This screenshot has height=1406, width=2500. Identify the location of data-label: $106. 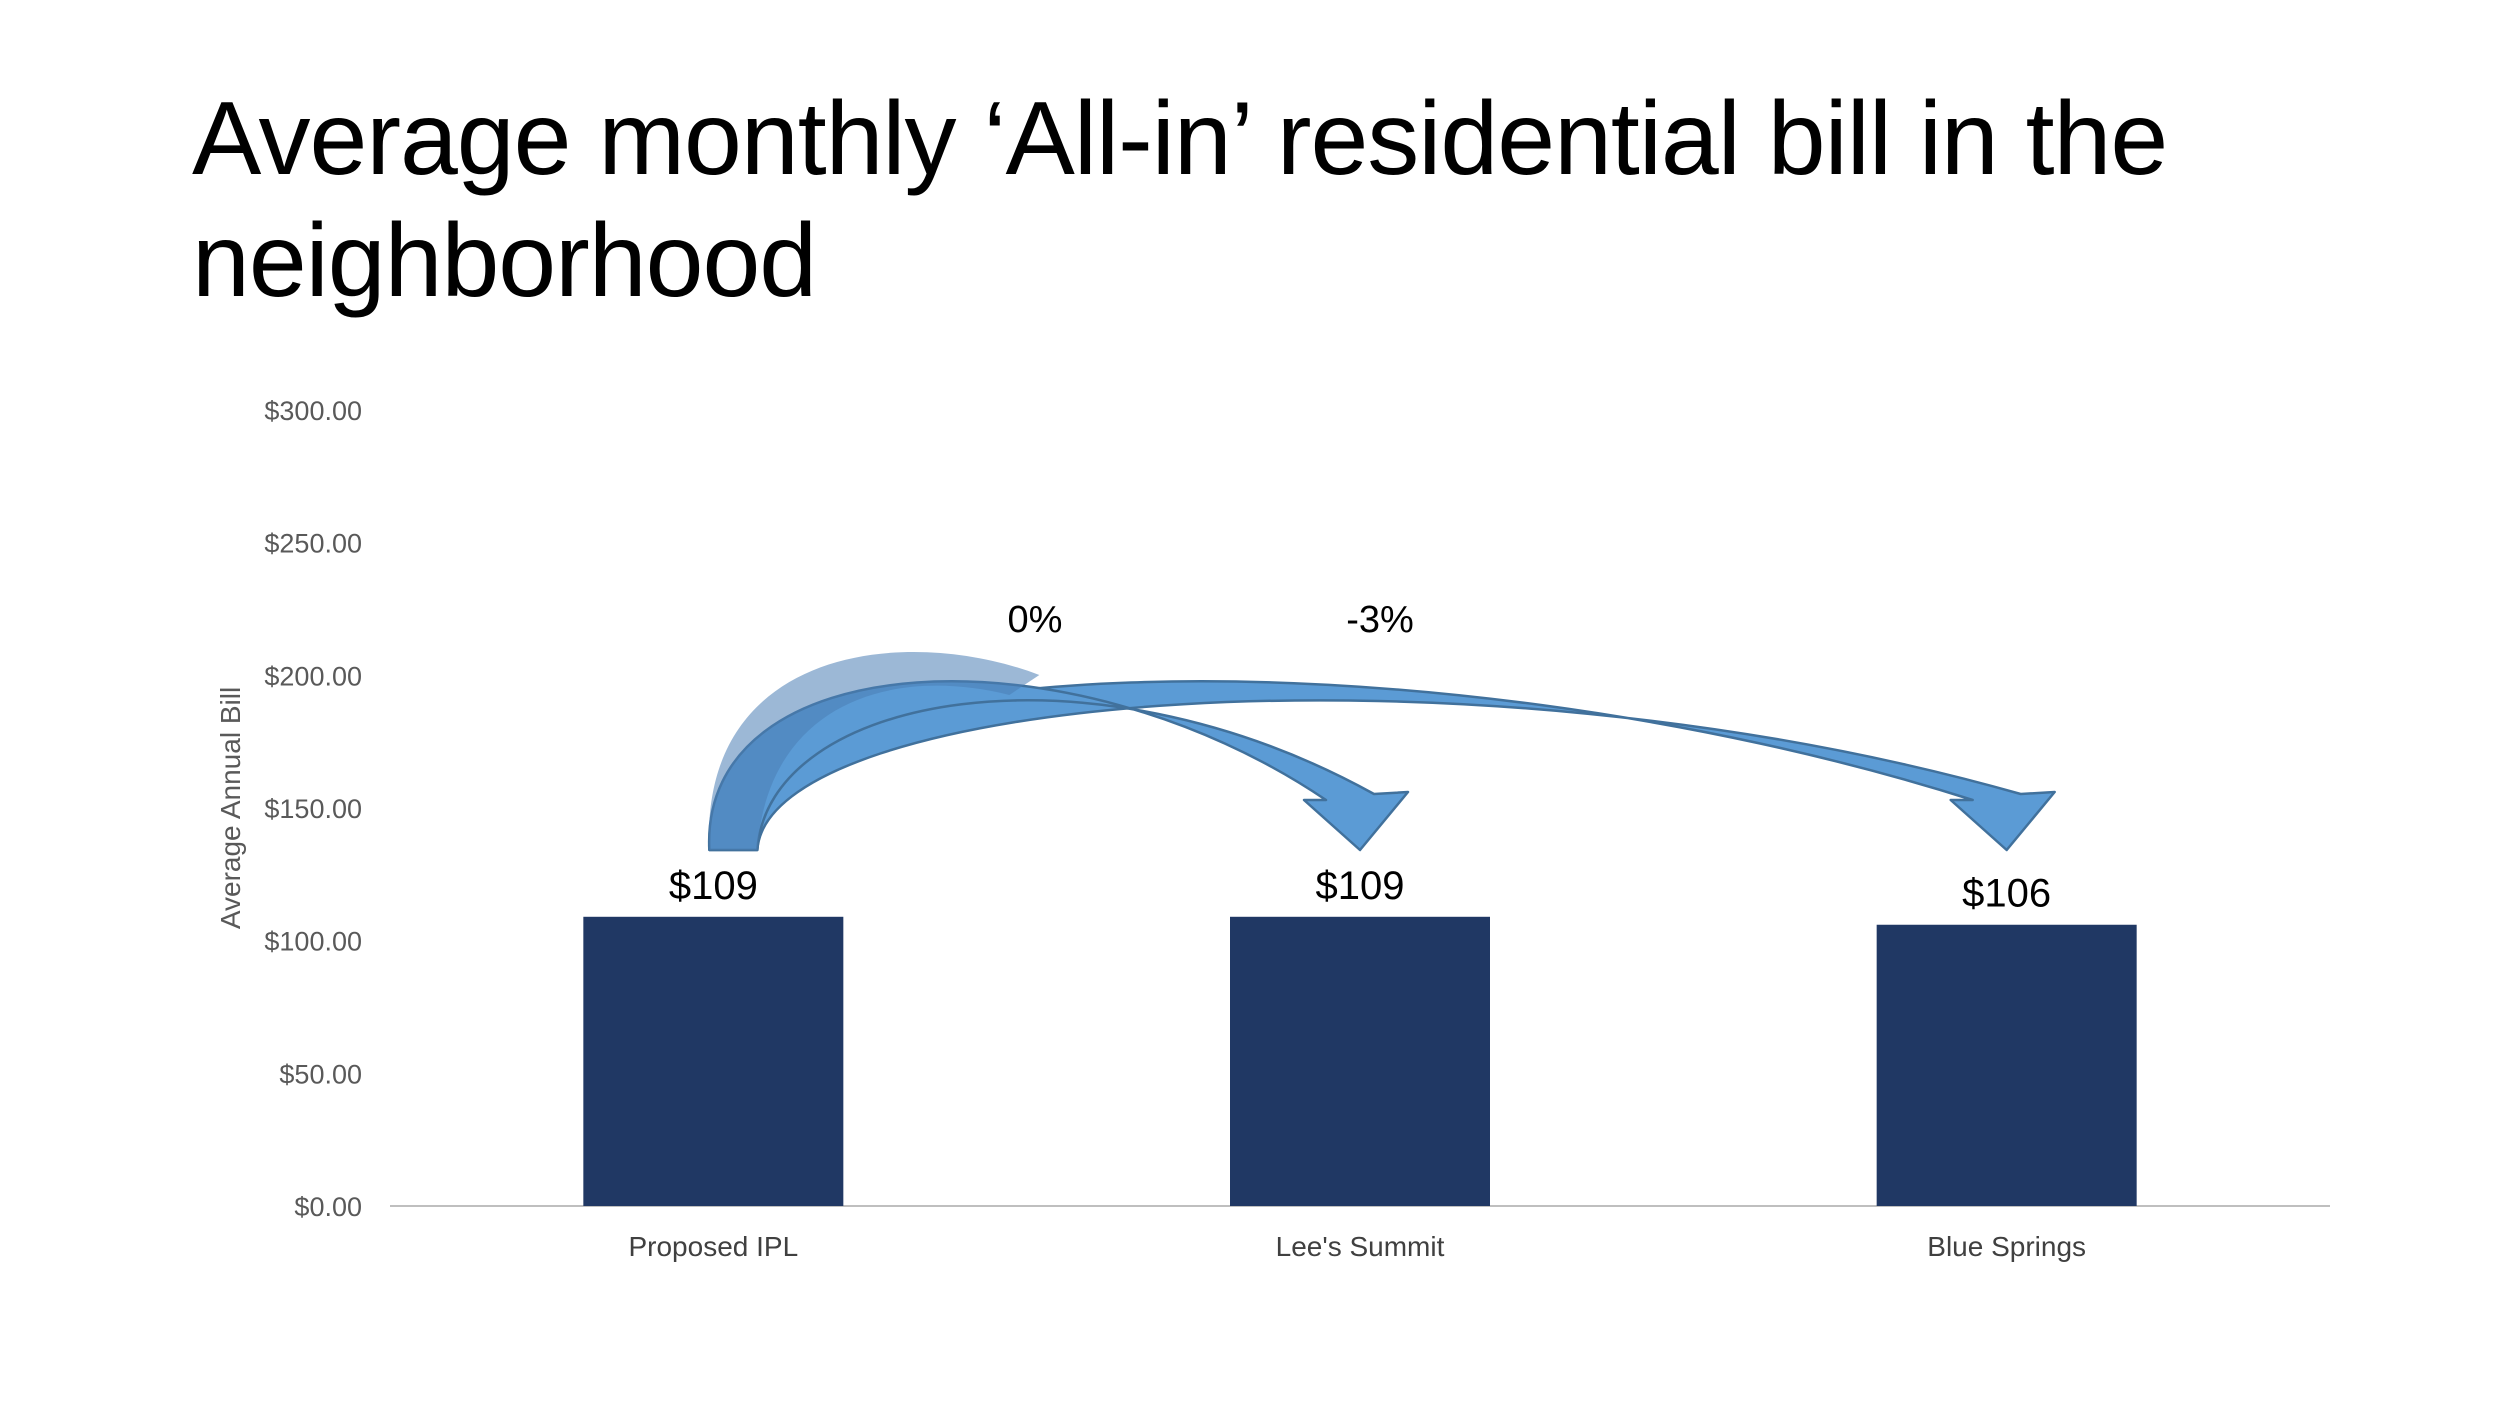
(2006, 894).